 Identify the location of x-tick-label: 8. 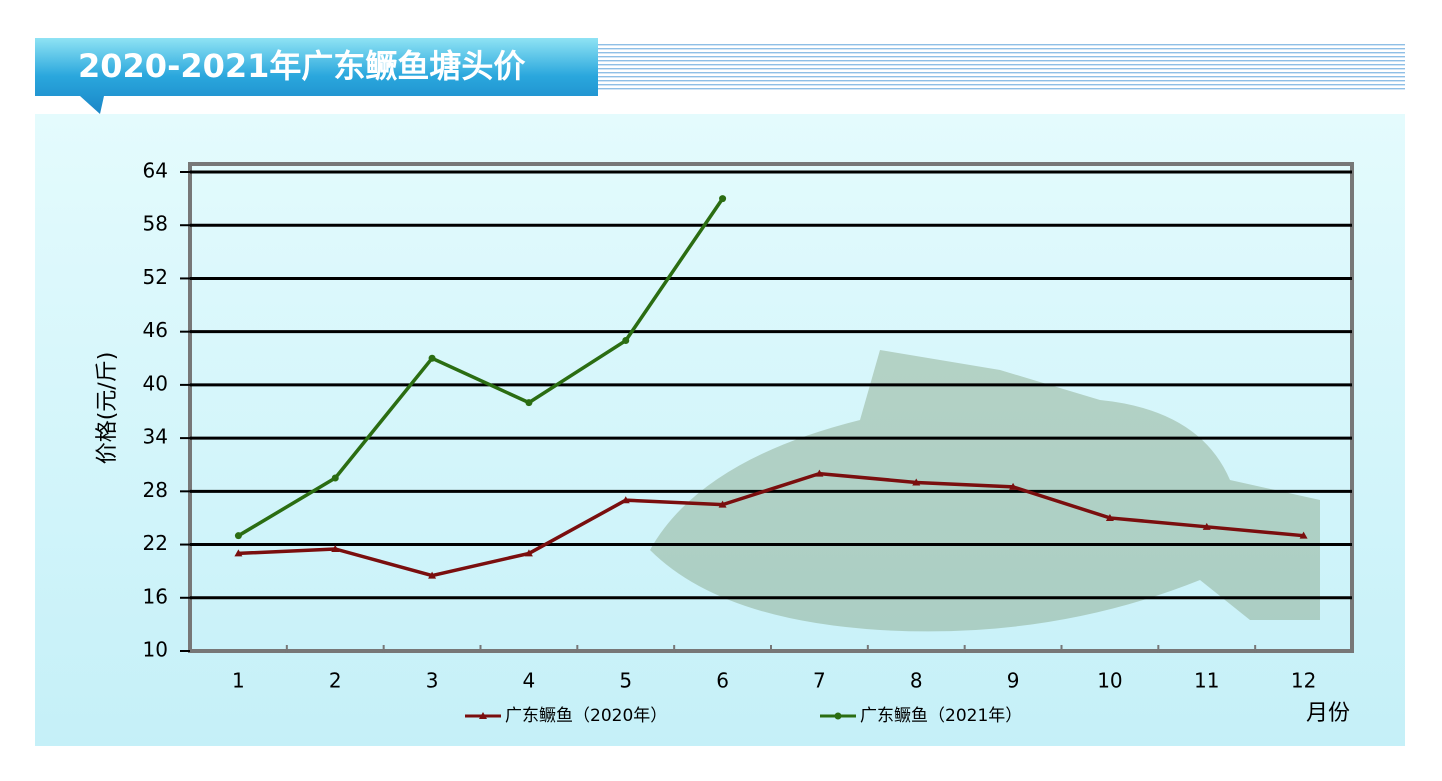
(916, 681).